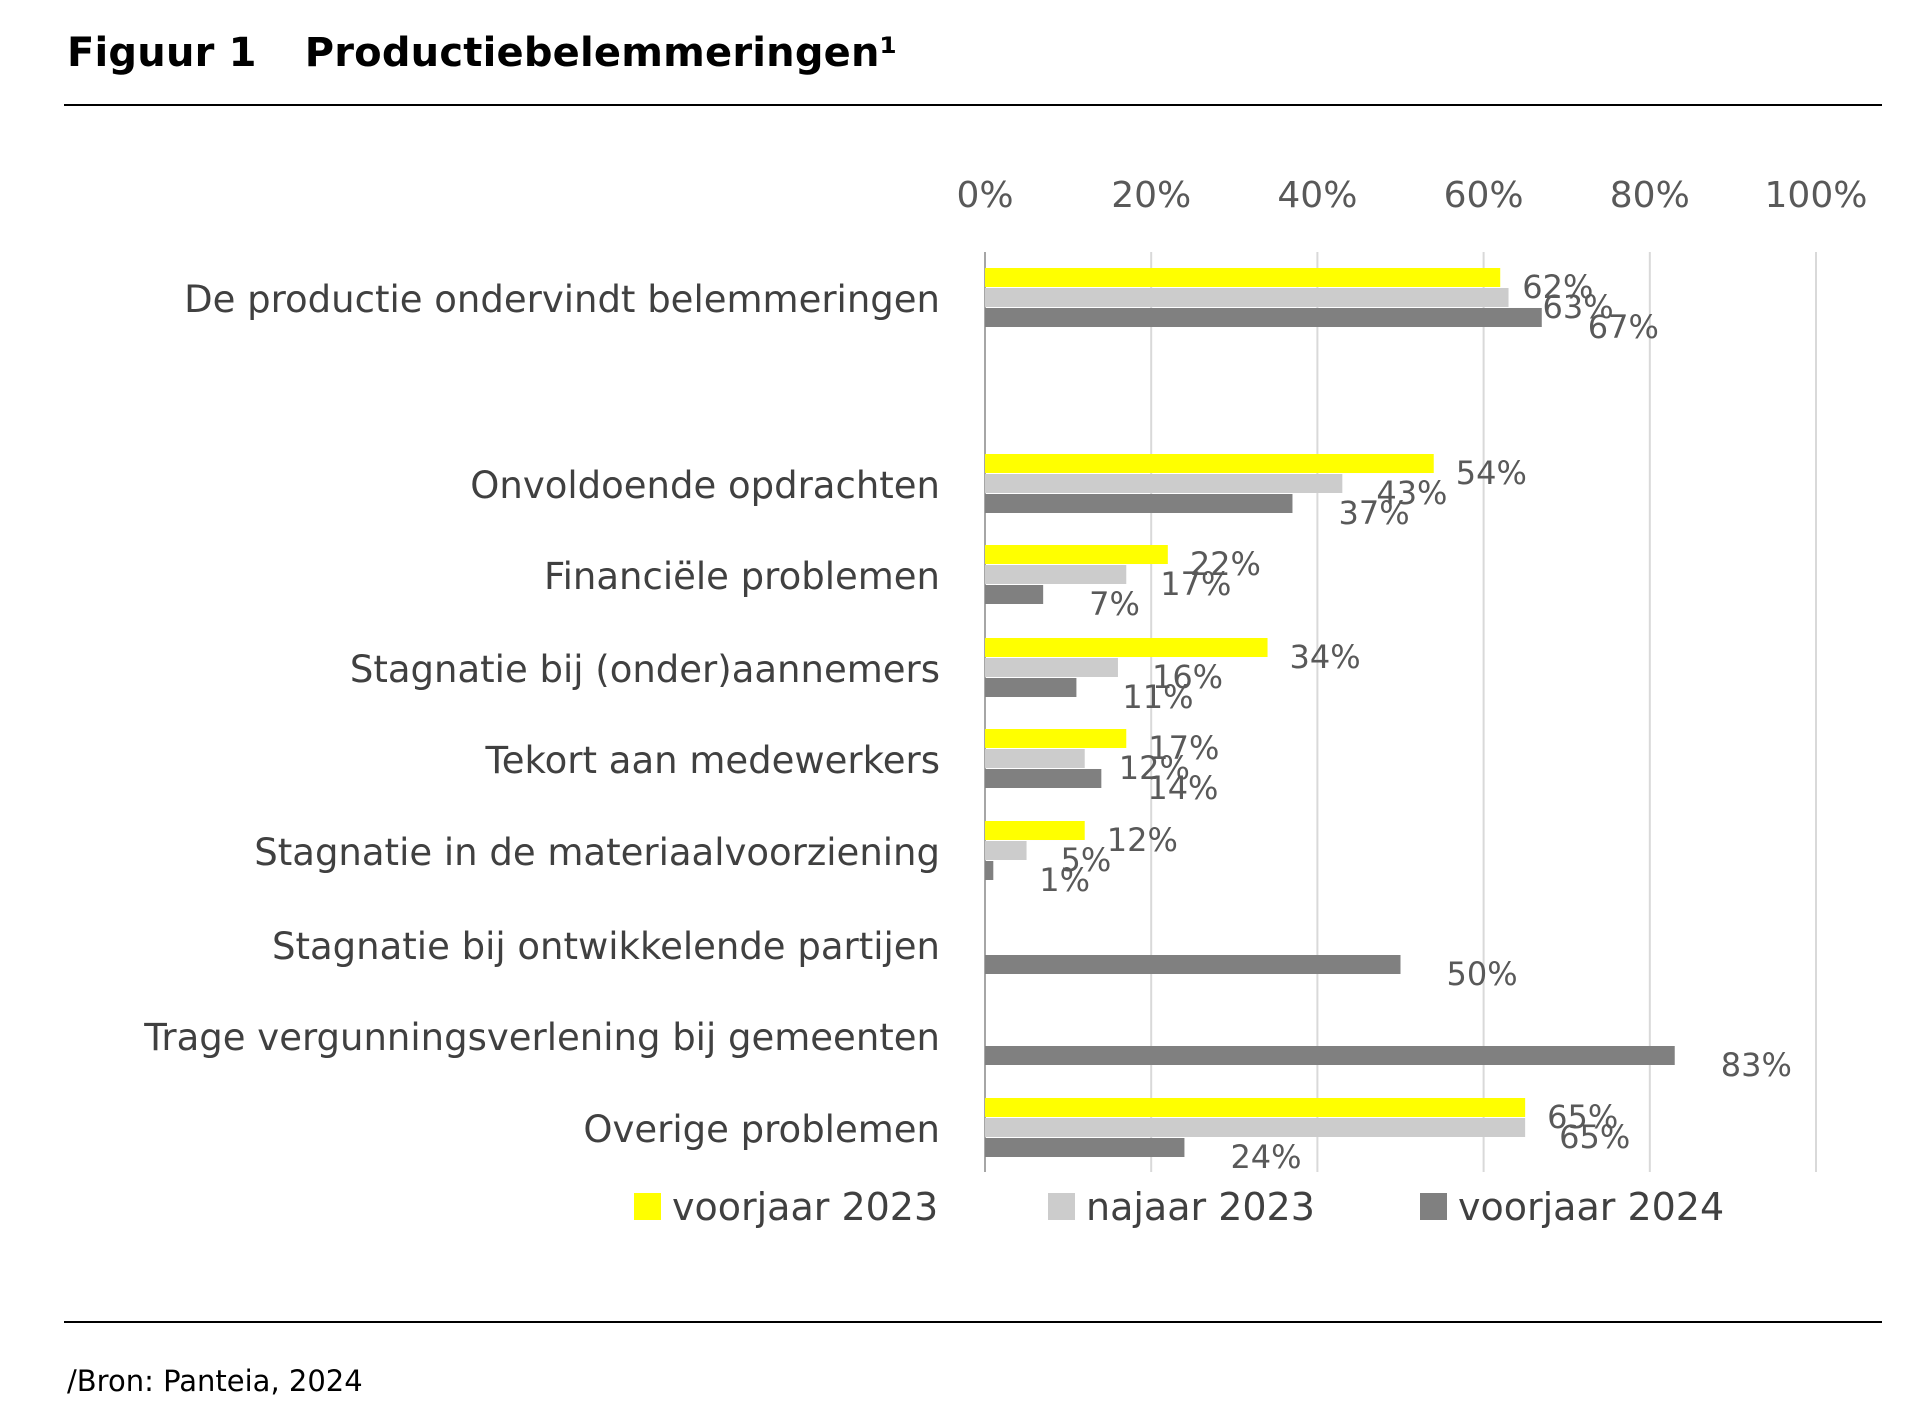 The image size is (1920, 1427). What do you see at coordinates (705, 485) in the screenshot?
I see `category-label: Onvoldoende opdrachten` at bounding box center [705, 485].